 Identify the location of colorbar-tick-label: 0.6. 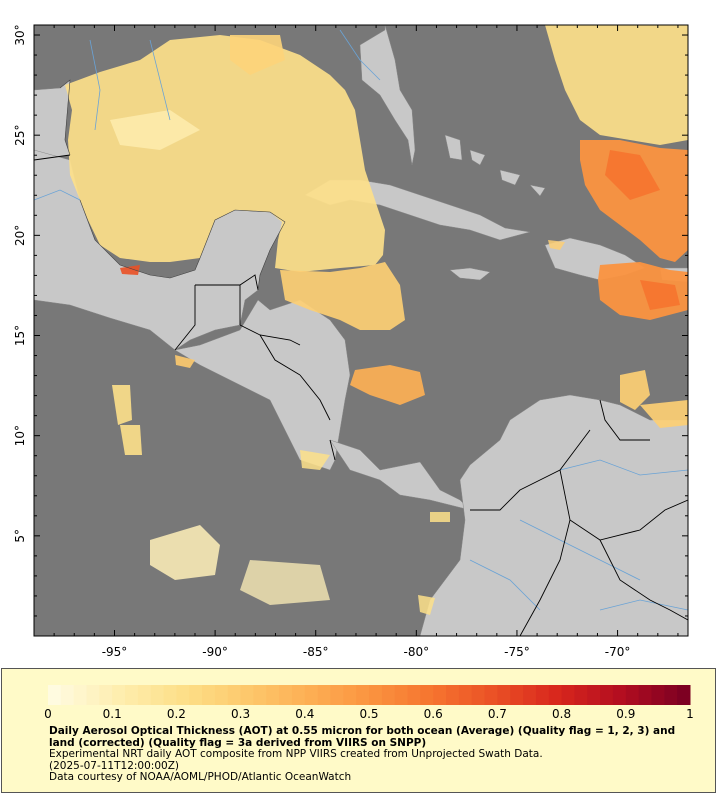
(433, 714).